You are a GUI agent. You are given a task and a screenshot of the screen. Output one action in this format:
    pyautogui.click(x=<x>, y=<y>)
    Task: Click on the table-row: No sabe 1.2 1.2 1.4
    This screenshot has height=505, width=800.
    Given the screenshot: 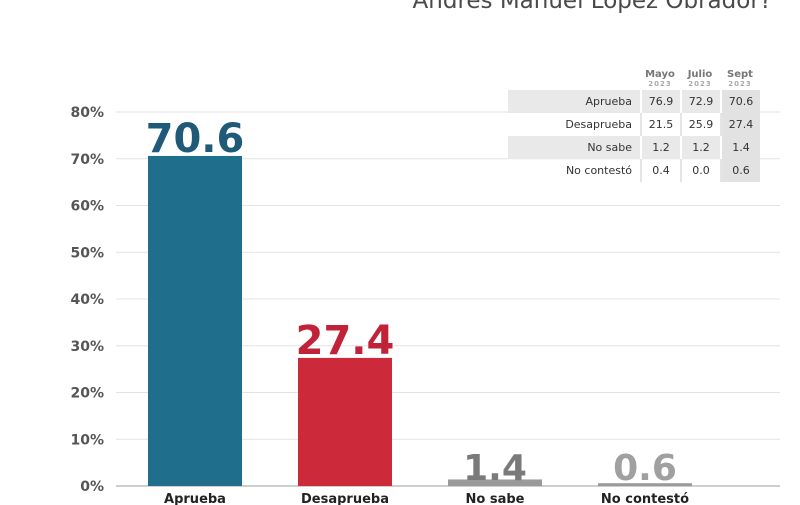 What is the action you would take?
    pyautogui.click(x=634, y=147)
    